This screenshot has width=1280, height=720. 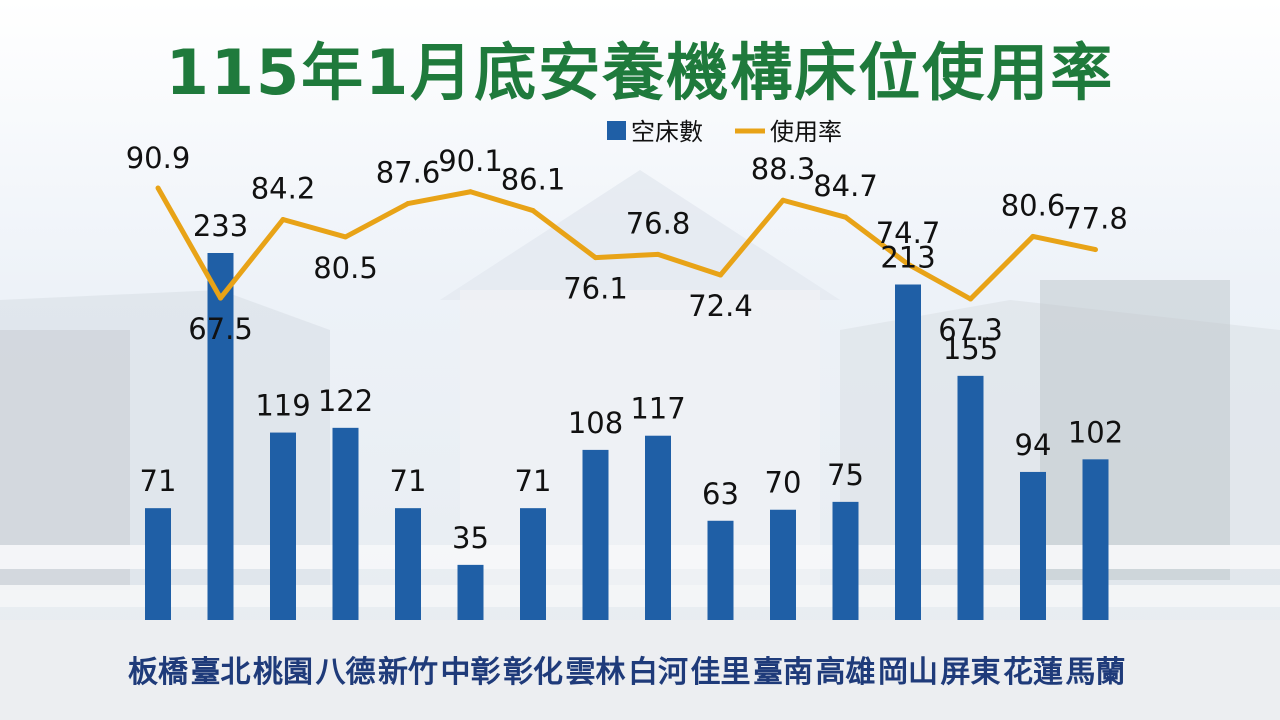 What do you see at coordinates (970, 330) in the screenshot?
I see `rate-label-13: 67.3` at bounding box center [970, 330].